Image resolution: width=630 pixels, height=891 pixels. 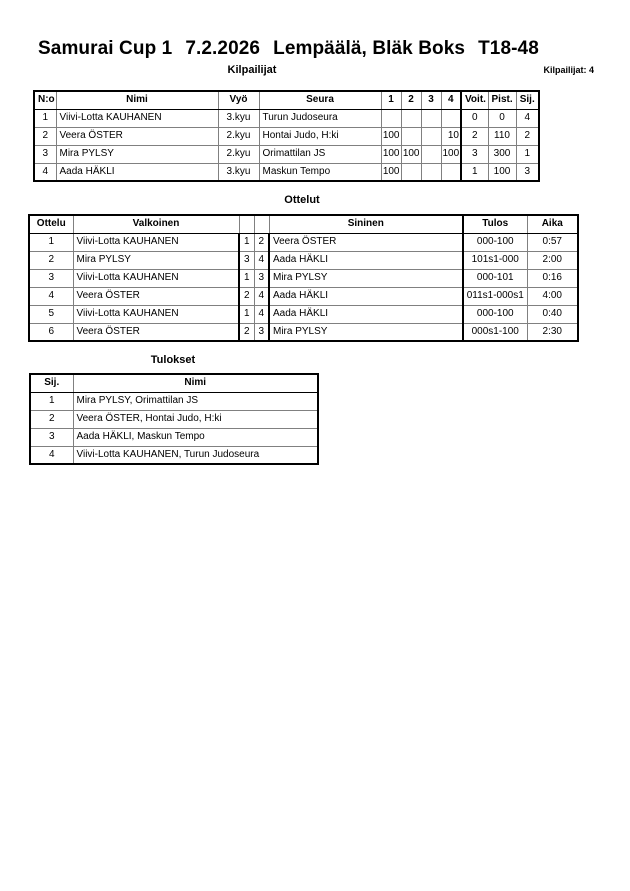 What do you see at coordinates (369, 48) in the screenshot?
I see `title-venue: Lempäälä, Bläk Boks` at bounding box center [369, 48].